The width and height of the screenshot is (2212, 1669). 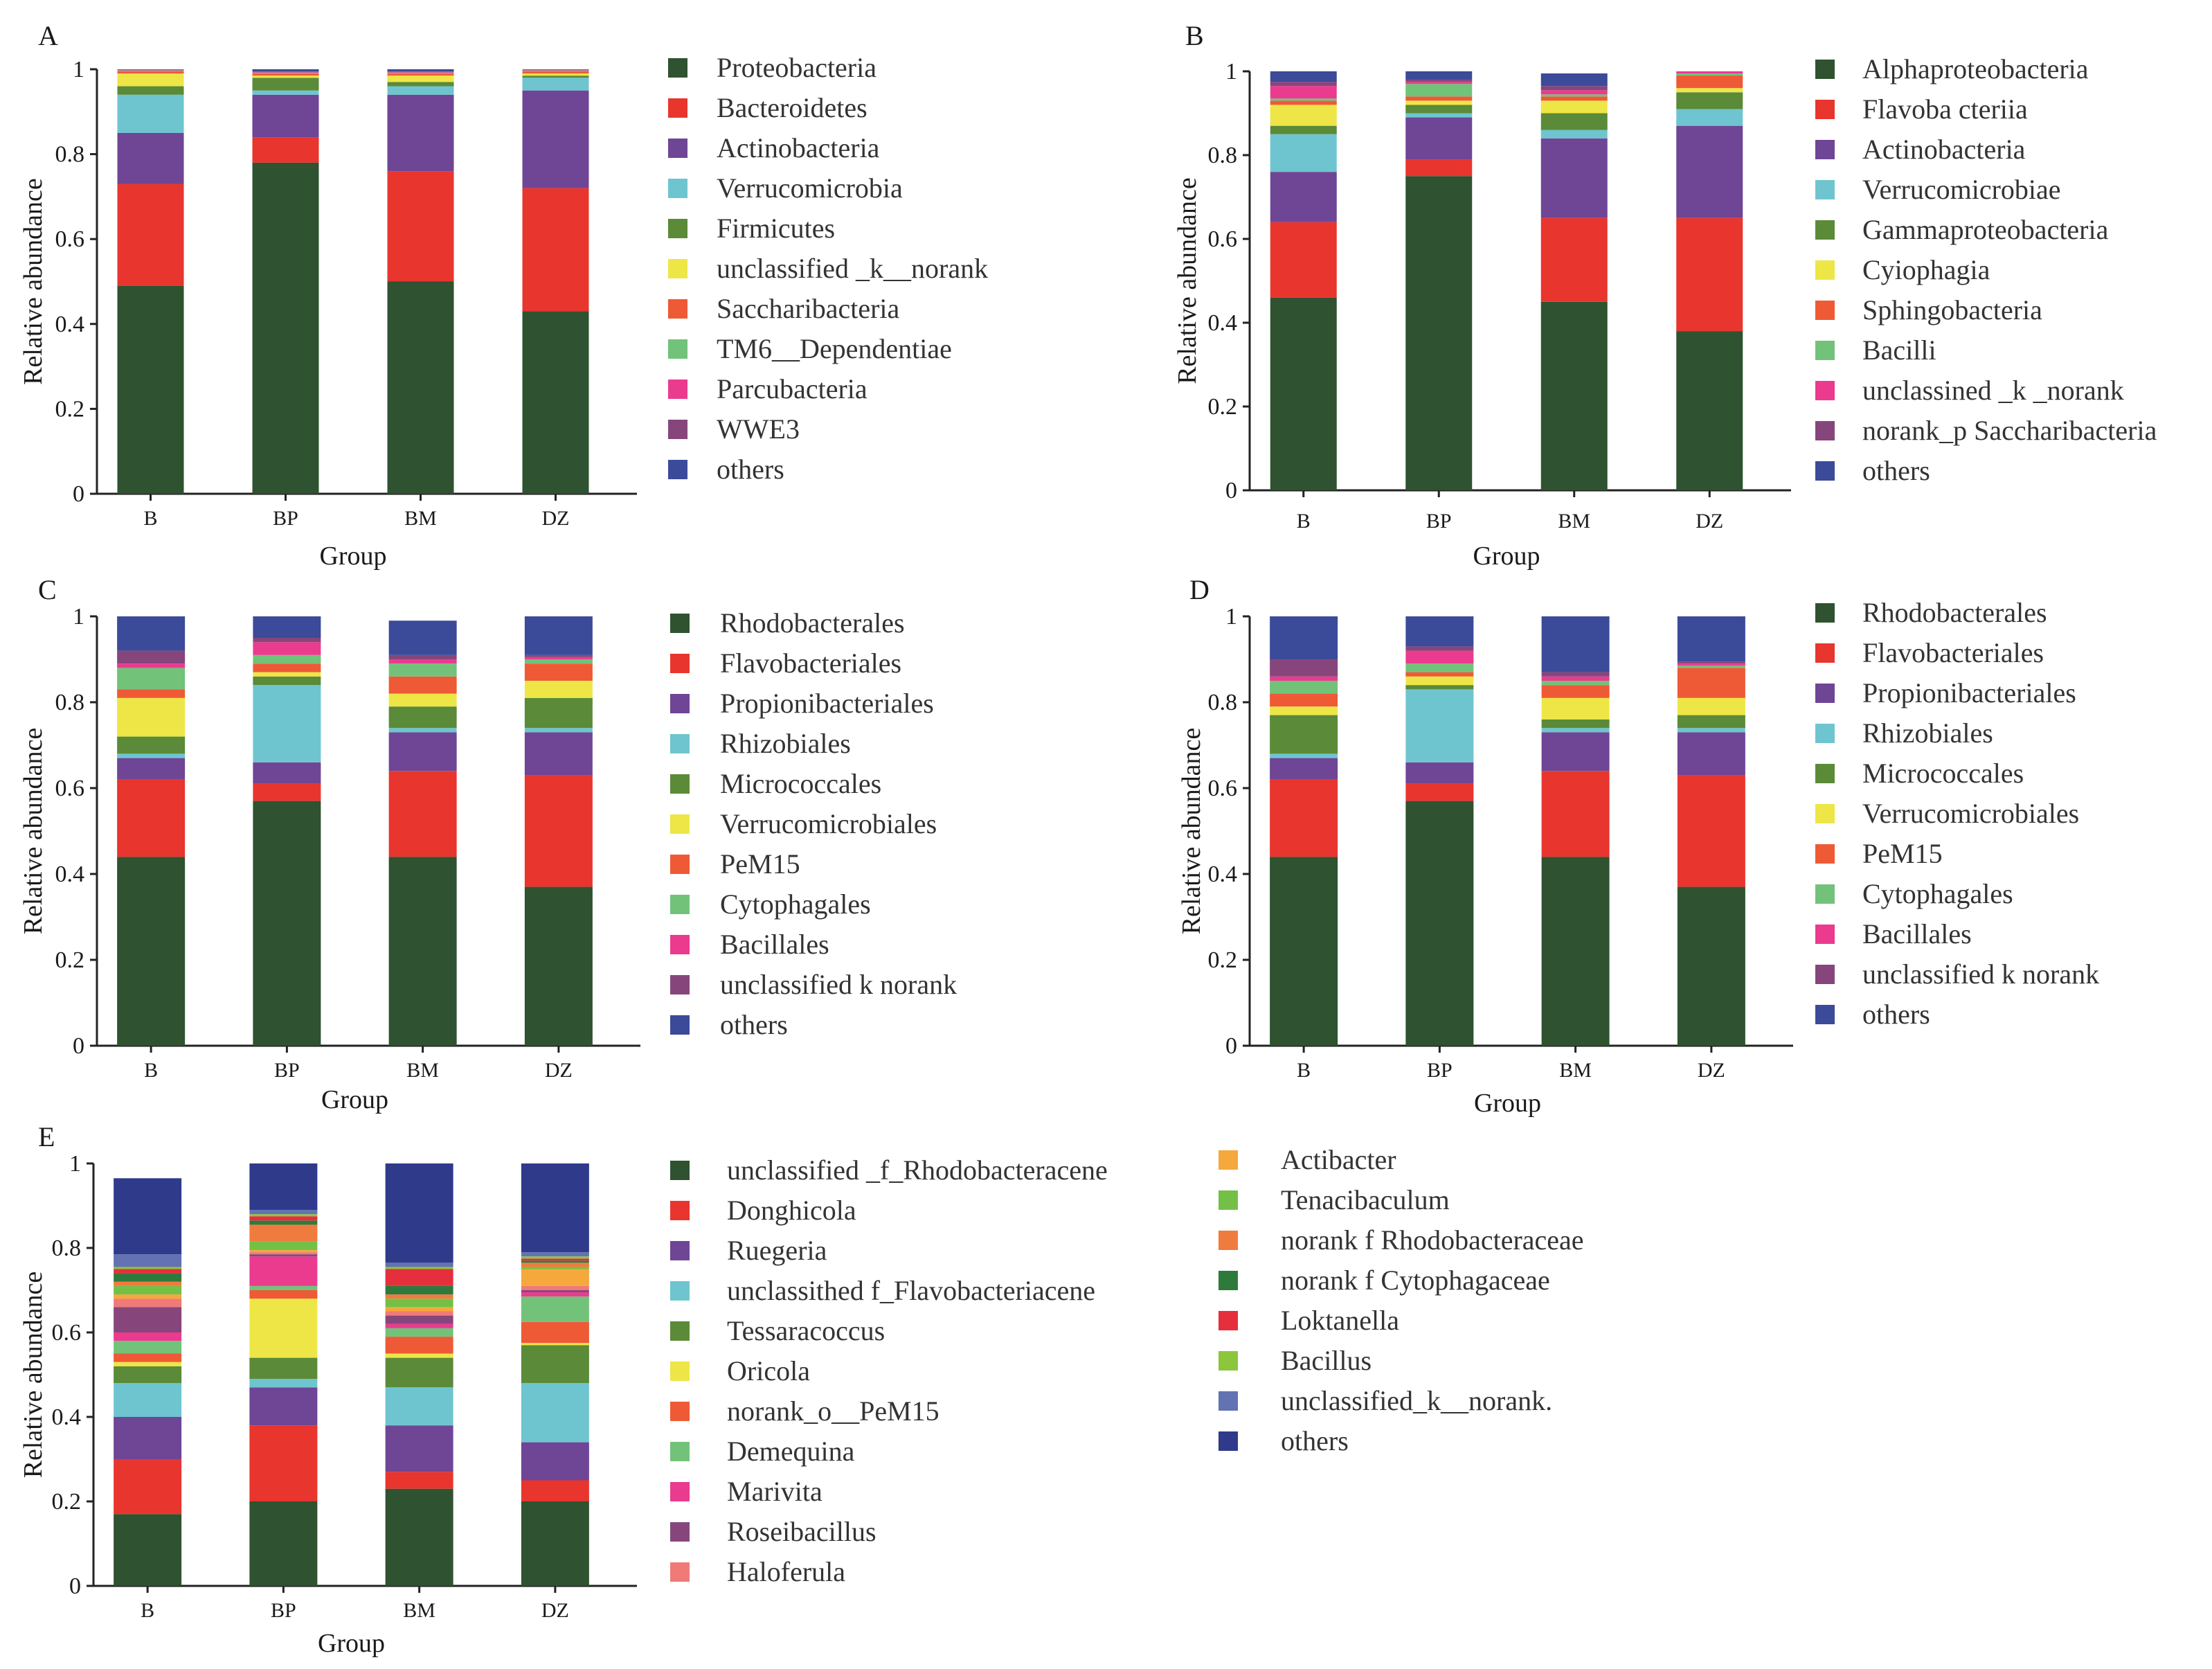 What do you see at coordinates (911, 1290) in the screenshot?
I see `legend-label: unclassithed f_Flavobacteriacene` at bounding box center [911, 1290].